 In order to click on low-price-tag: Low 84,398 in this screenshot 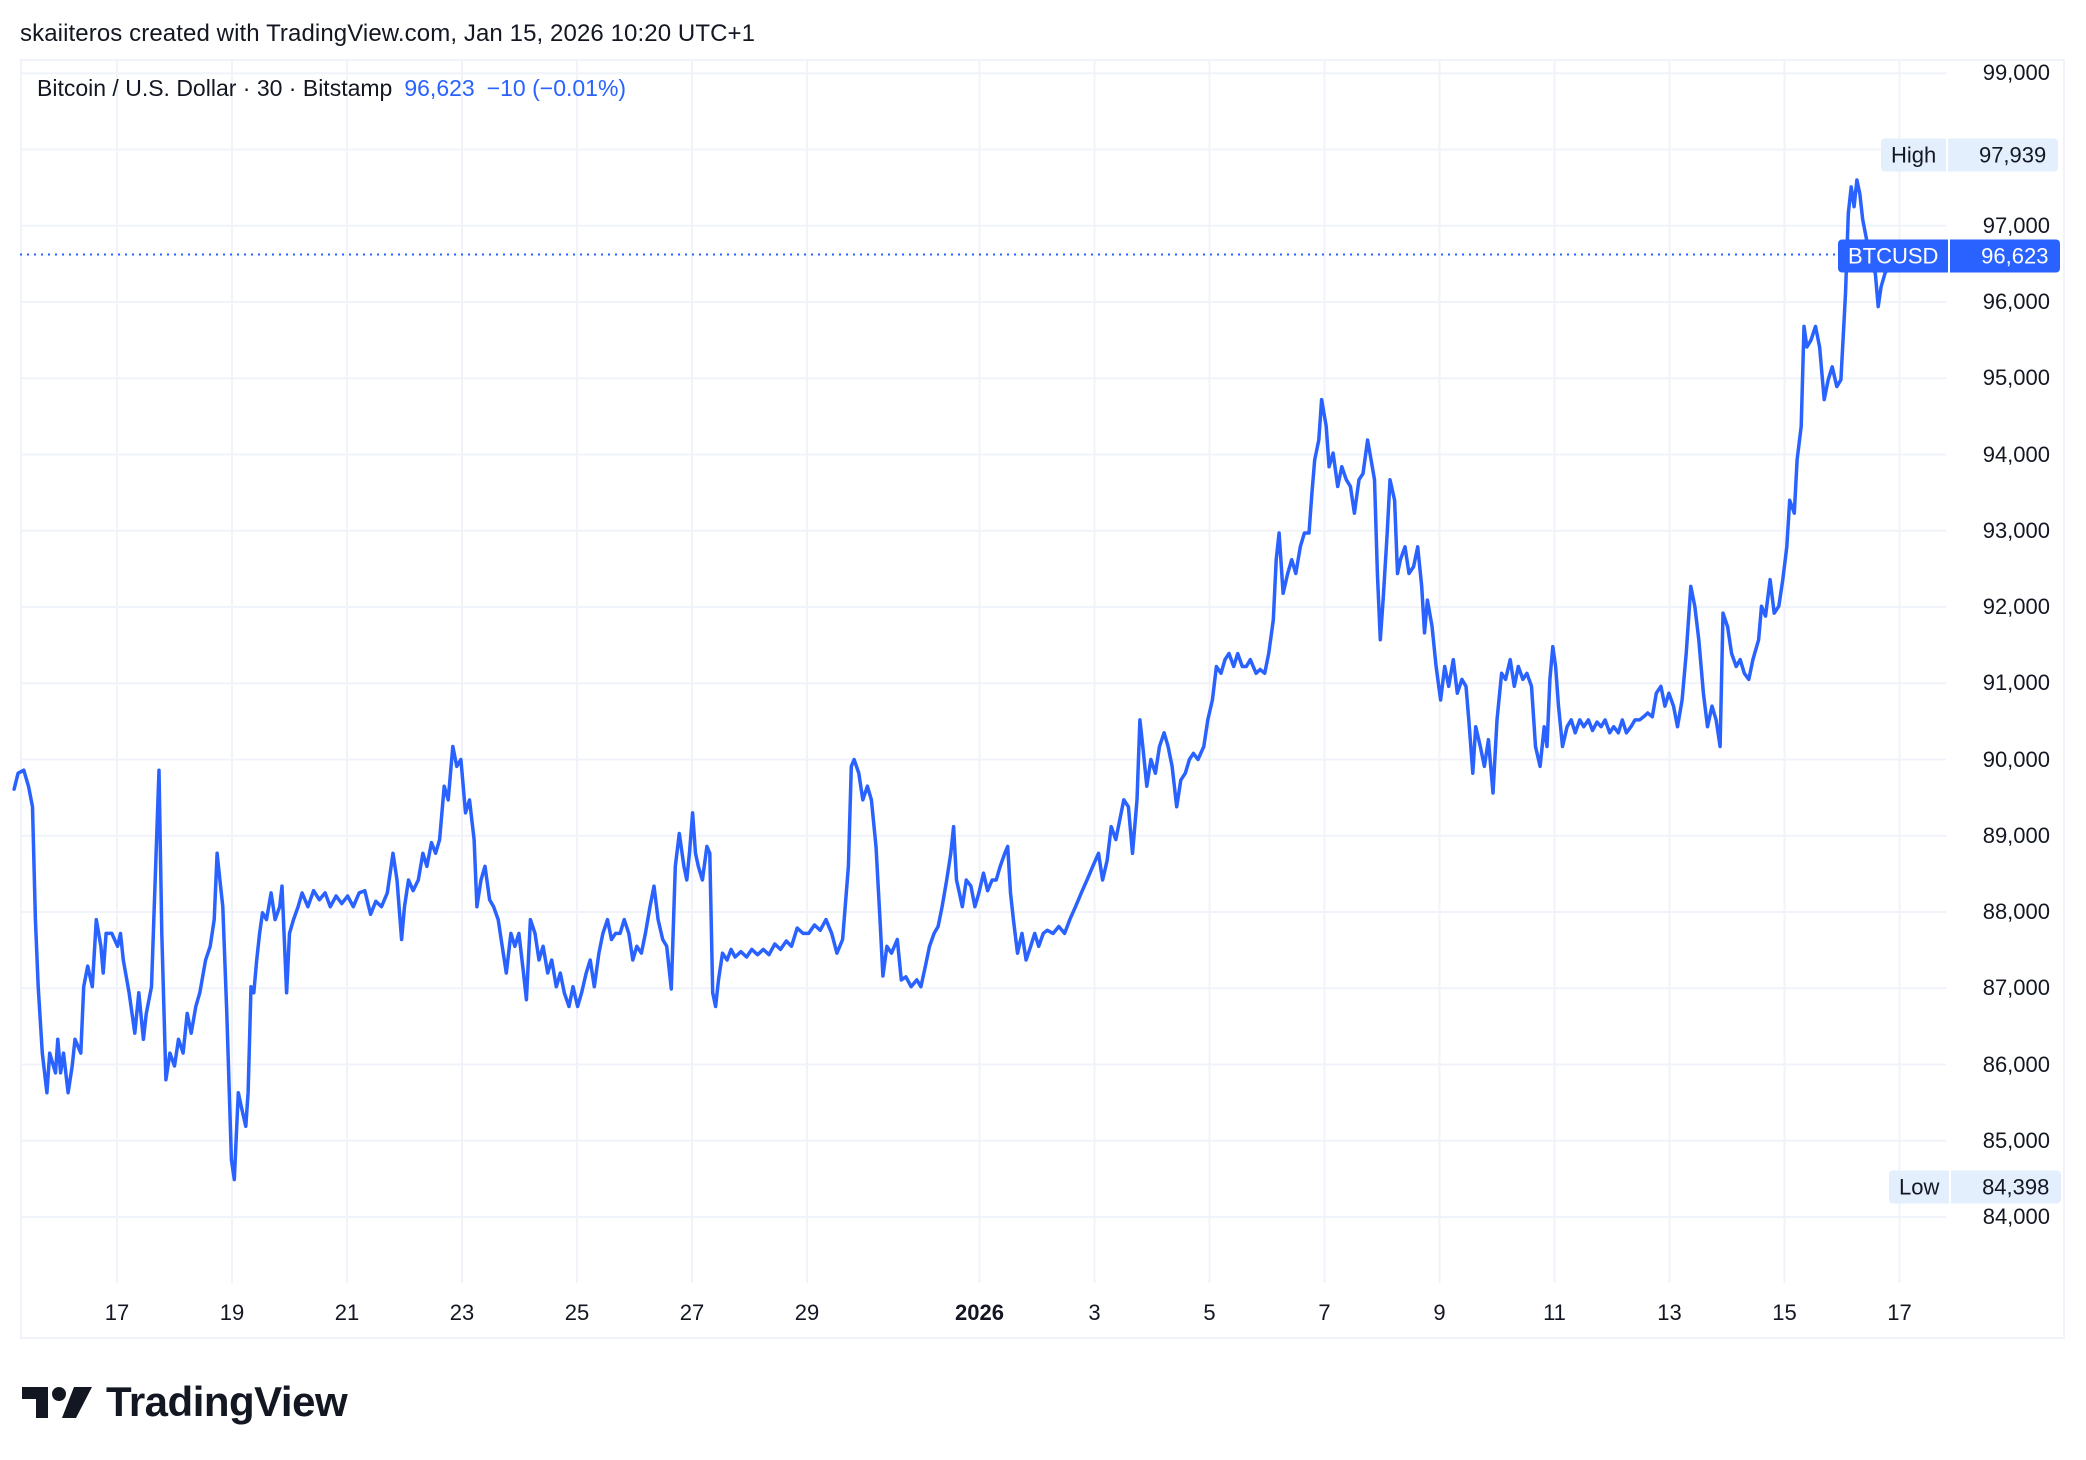, I will do `click(1975, 1187)`.